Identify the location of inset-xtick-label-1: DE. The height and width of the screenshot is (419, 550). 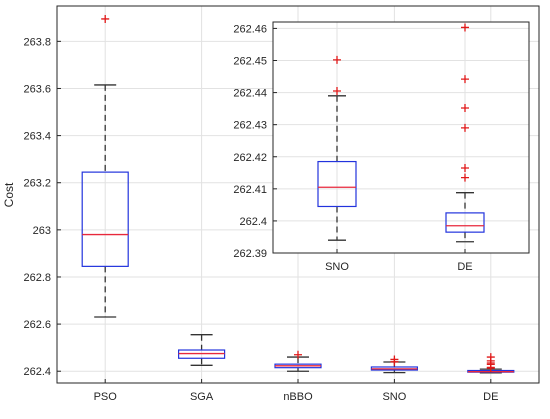
(464, 267).